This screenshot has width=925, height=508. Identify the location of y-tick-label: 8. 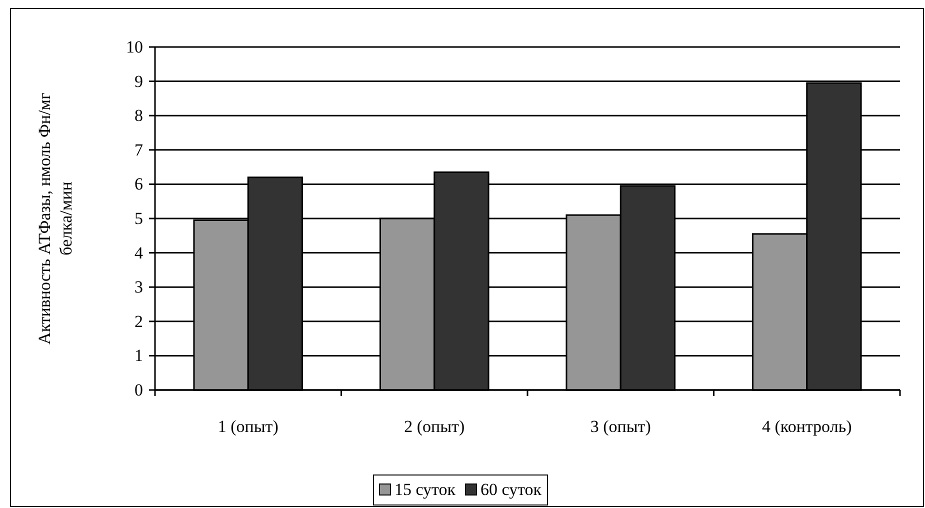
(138, 116).